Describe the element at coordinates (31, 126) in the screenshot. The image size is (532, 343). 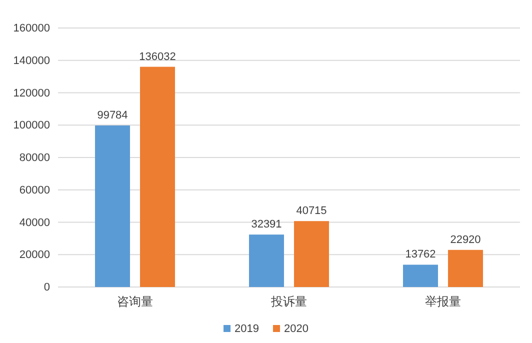
I see `y-tick-label: 100000` at that location.